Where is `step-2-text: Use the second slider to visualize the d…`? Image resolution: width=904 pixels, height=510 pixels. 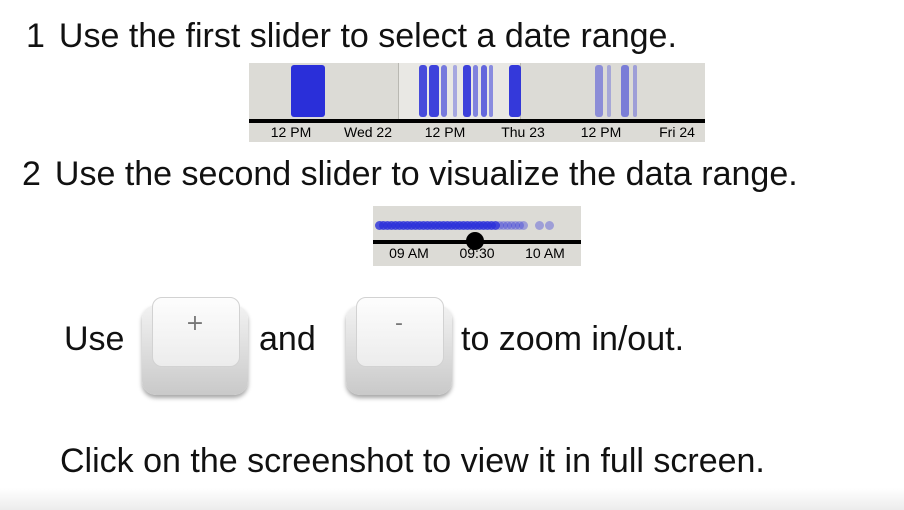 step-2-text: Use the second slider to visualize the d… is located at coordinates (426, 174).